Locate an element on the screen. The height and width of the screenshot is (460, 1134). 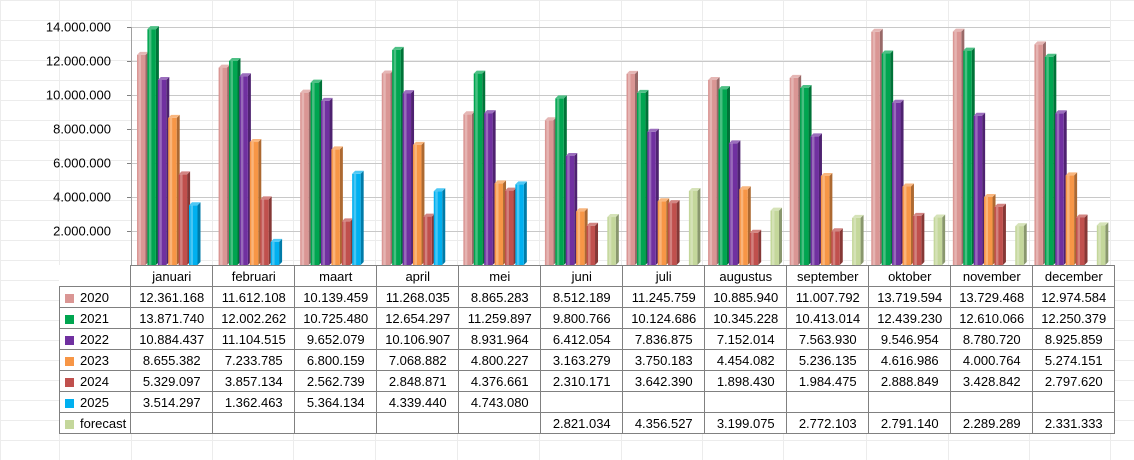
data-cell: 11.104.515 is located at coordinates (254, 339).